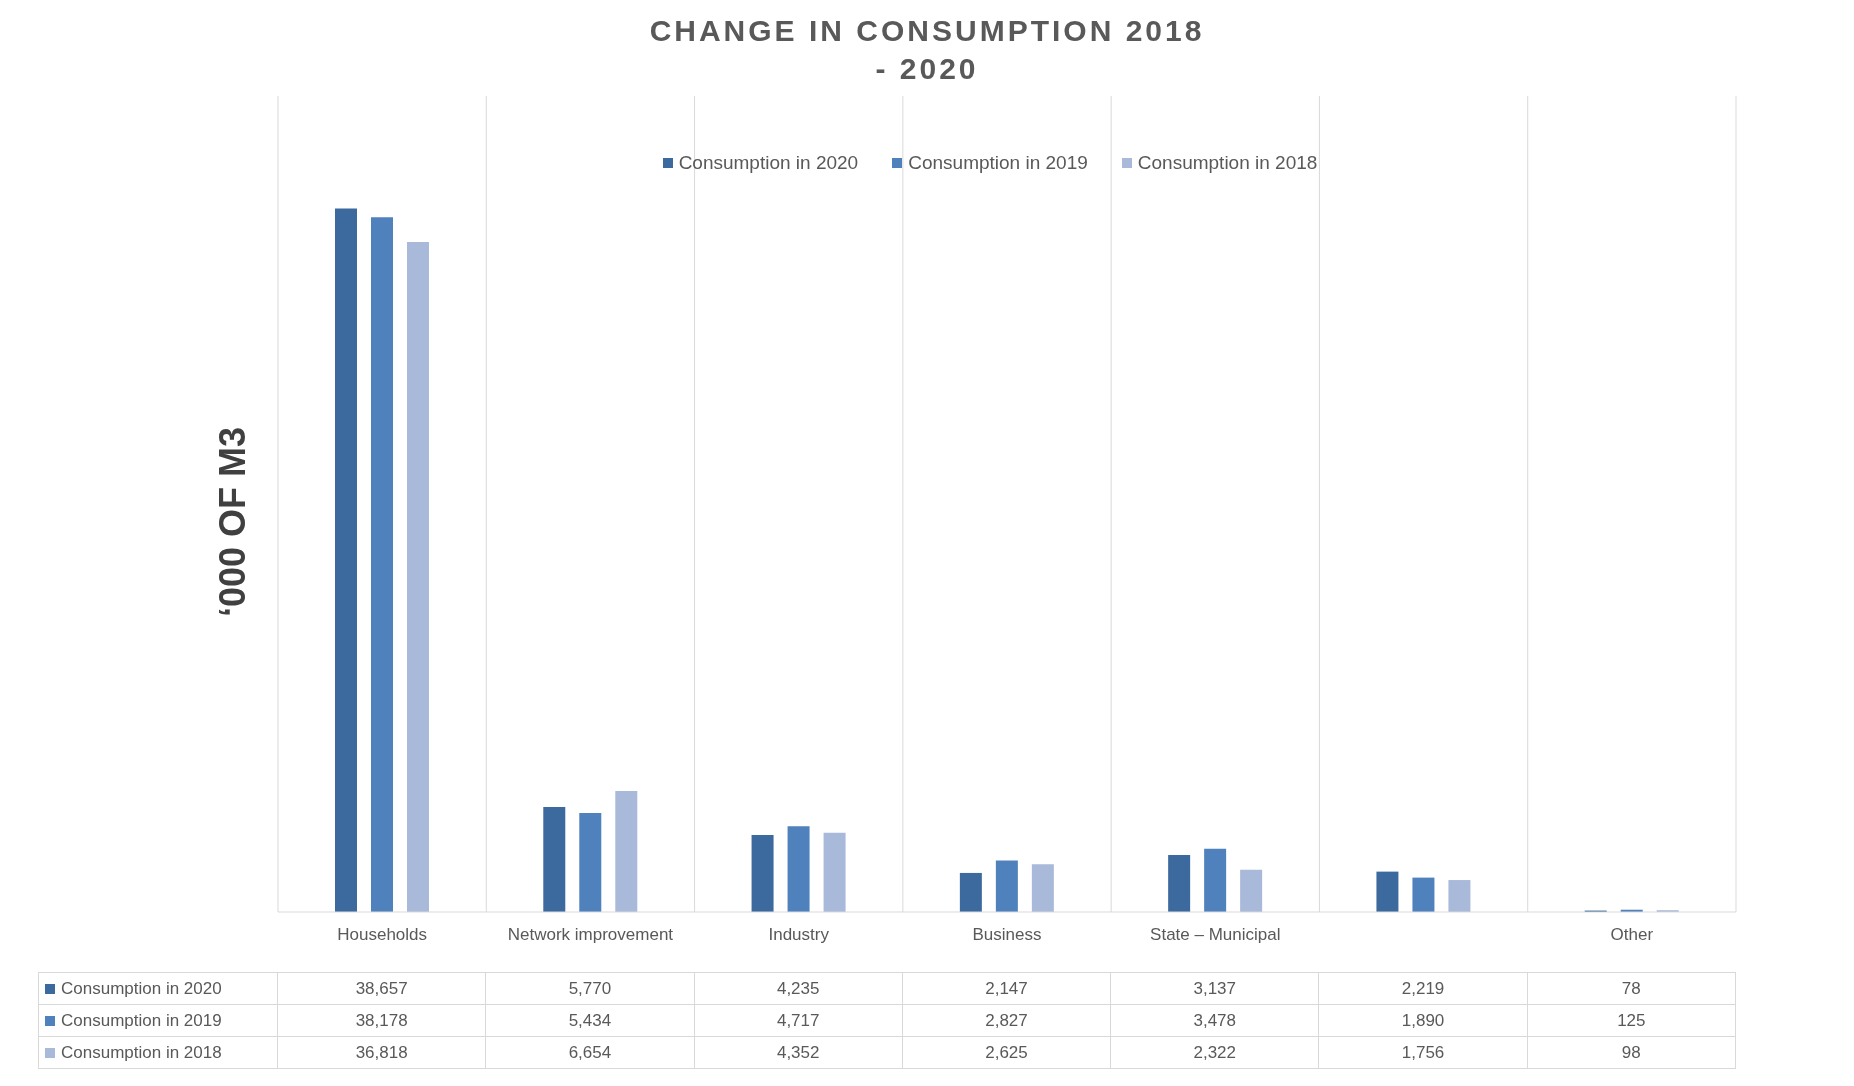 The width and height of the screenshot is (1854, 1086). I want to click on text: Consumption in 2019, so click(141, 1020).